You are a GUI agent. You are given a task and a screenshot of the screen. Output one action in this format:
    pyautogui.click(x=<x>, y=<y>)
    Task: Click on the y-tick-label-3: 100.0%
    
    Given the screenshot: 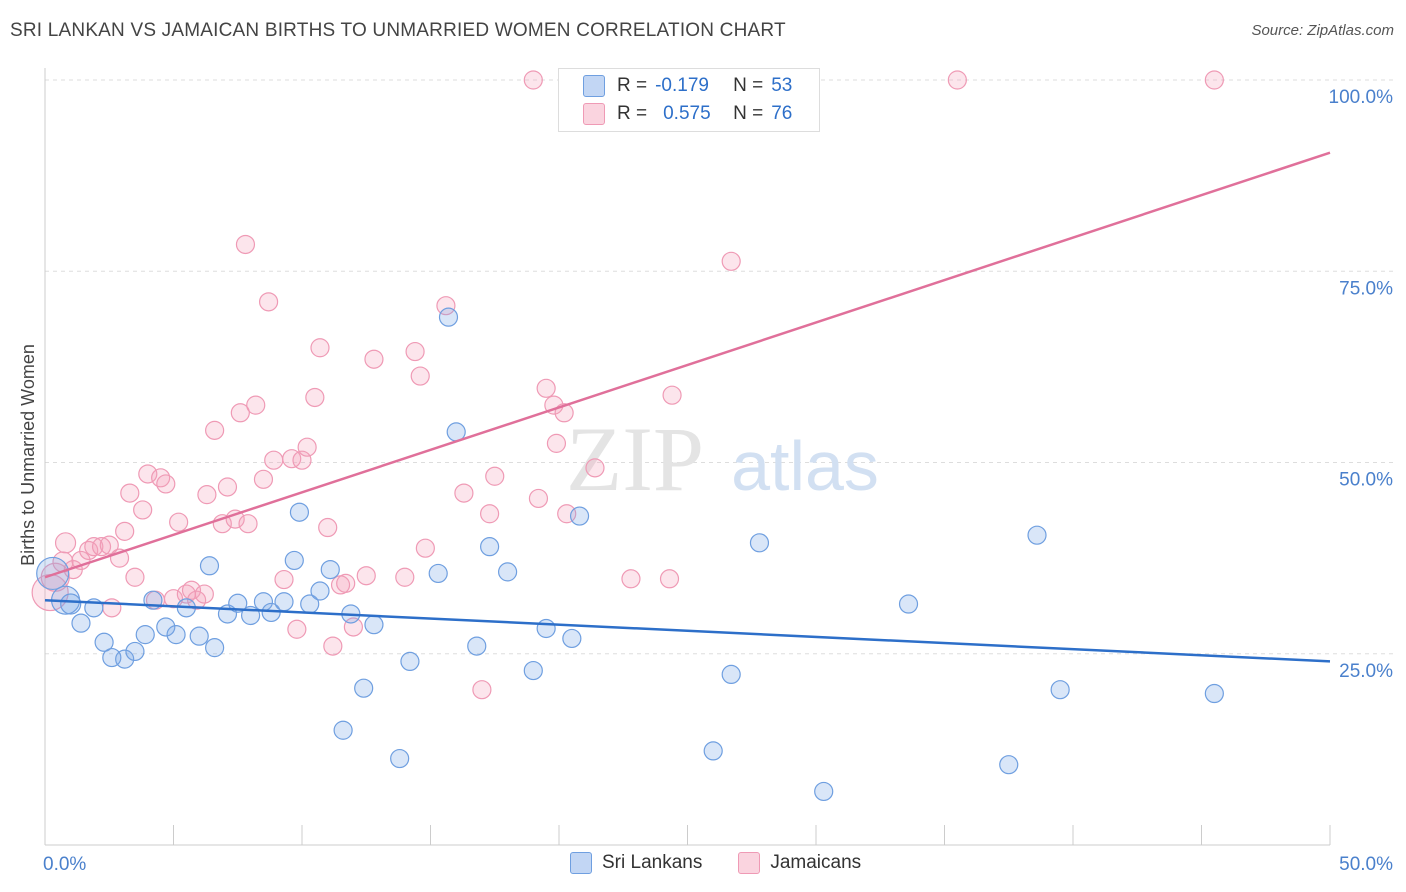 What is the action you would take?
    pyautogui.click(x=1361, y=97)
    